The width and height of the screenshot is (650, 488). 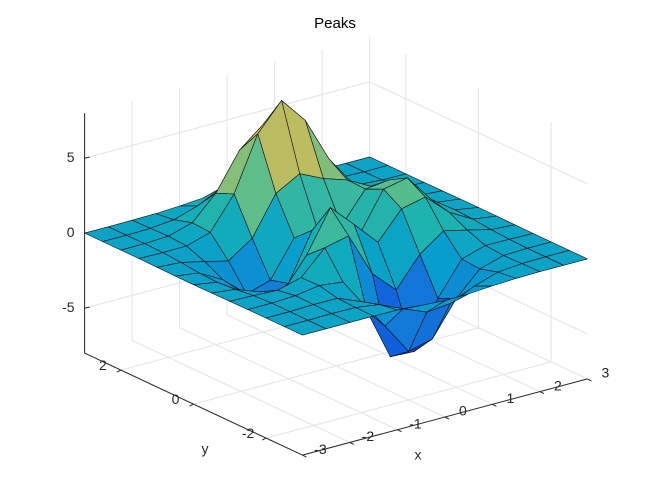 What do you see at coordinates (606, 373) in the screenshot?
I see `x-tick-label: 3` at bounding box center [606, 373].